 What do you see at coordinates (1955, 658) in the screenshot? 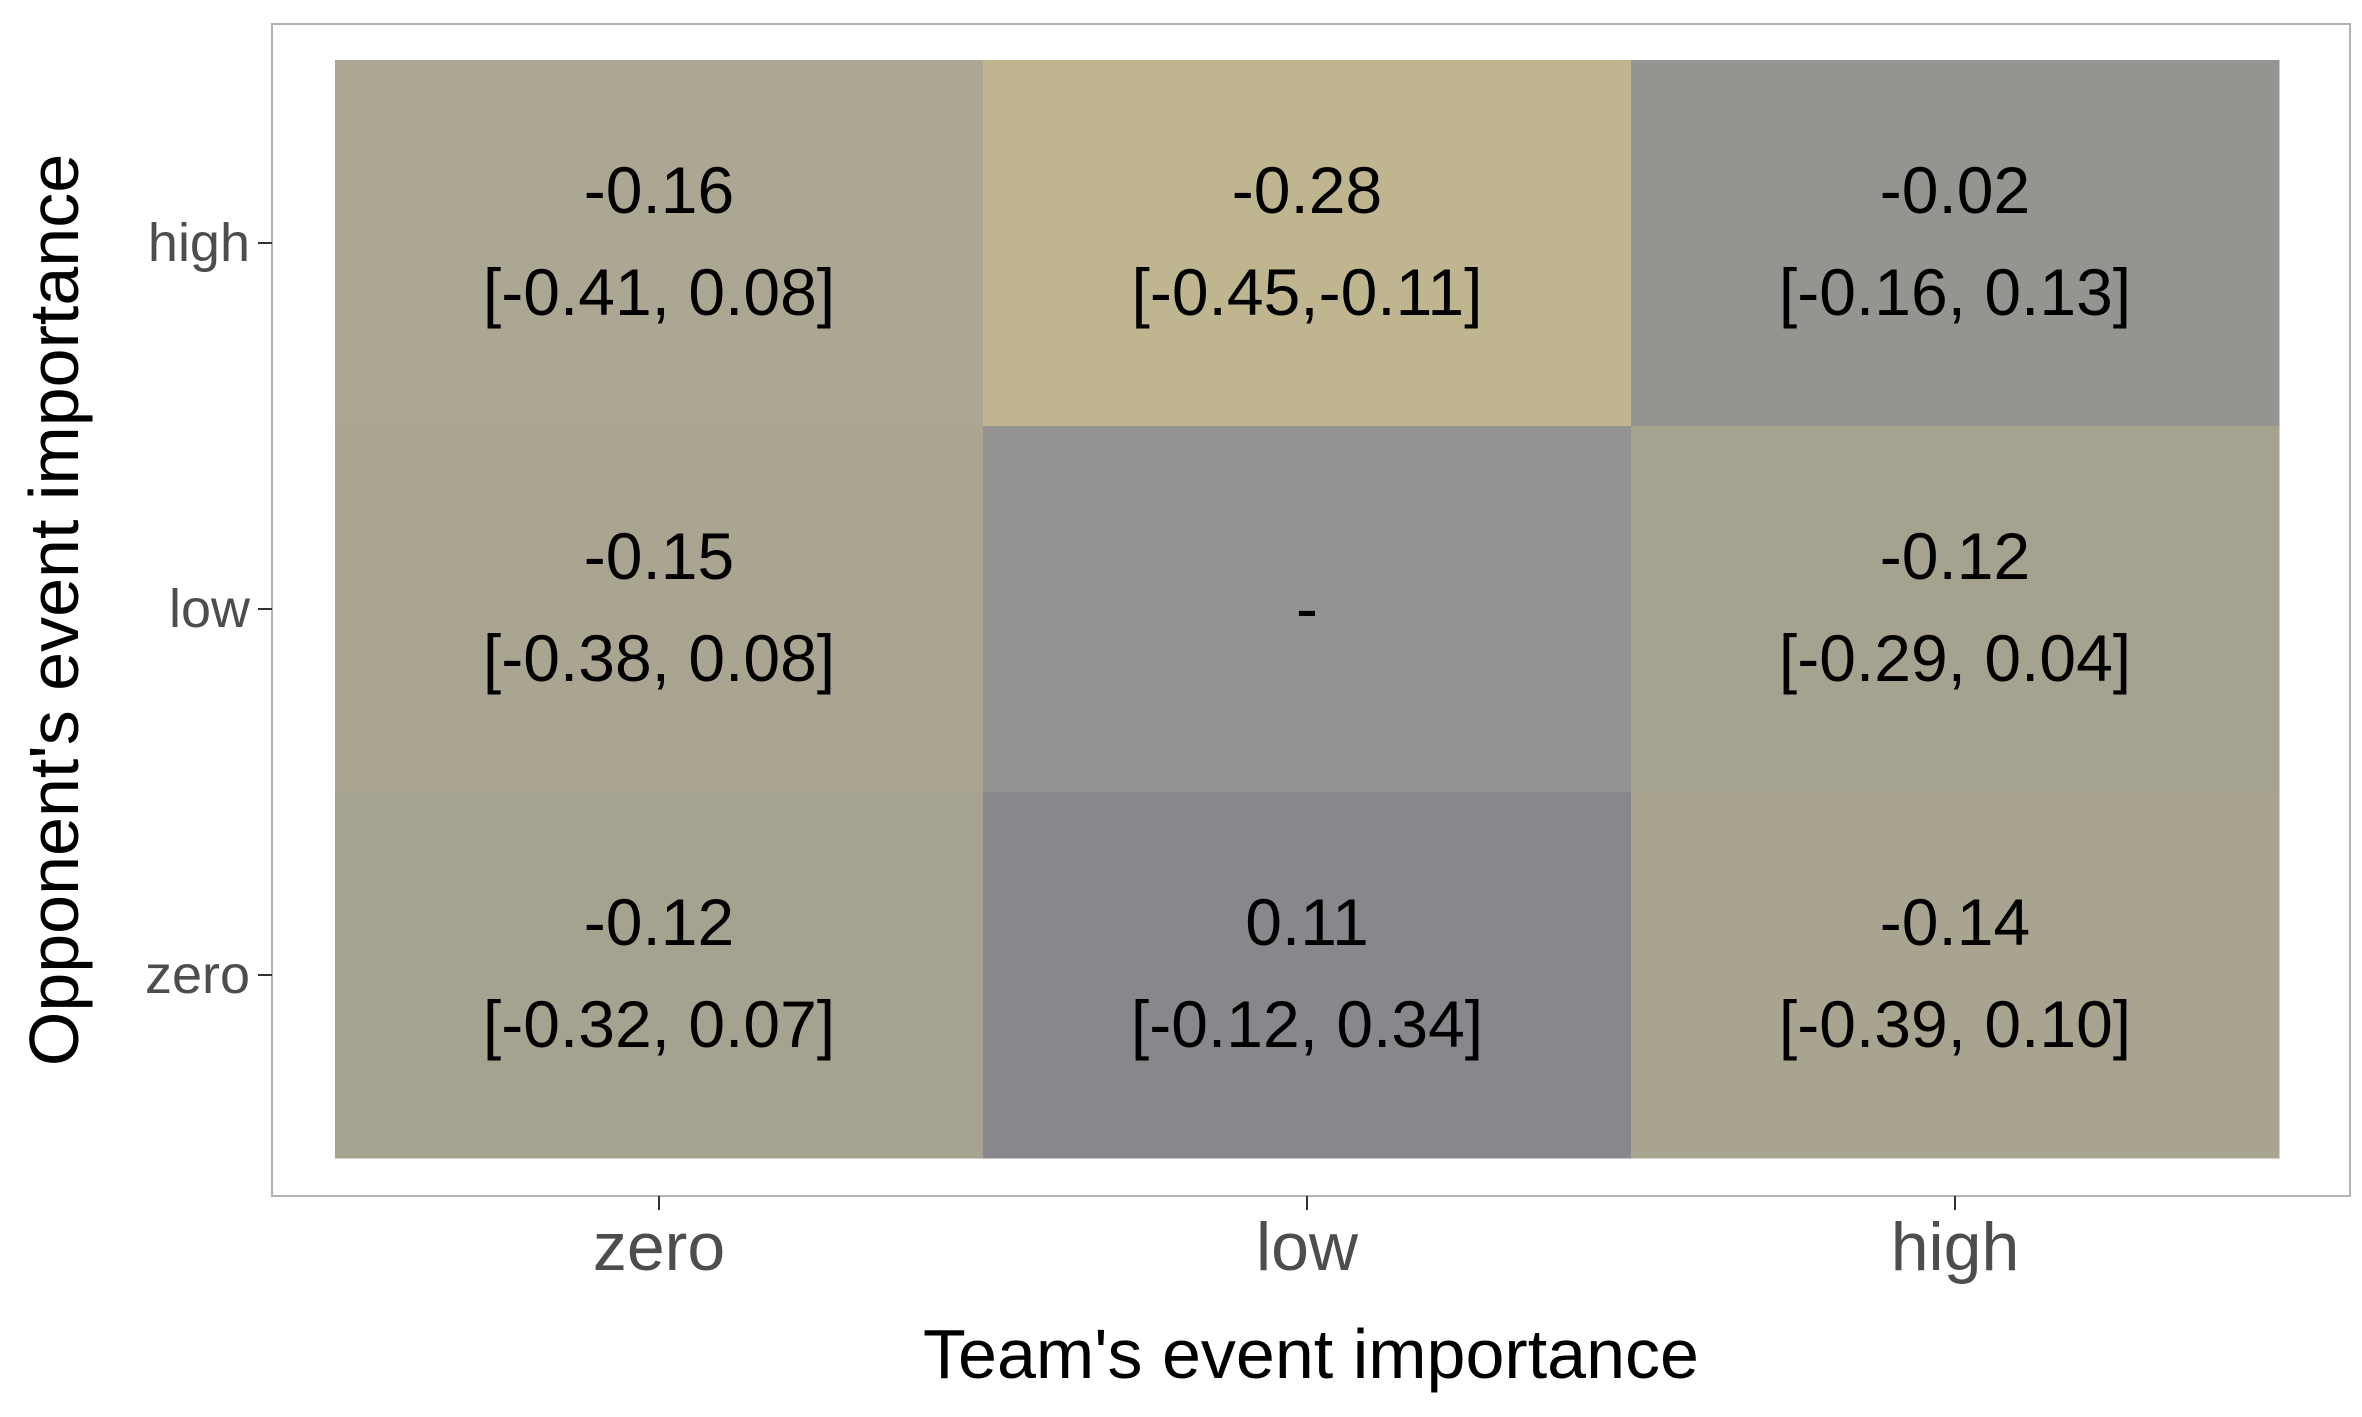
I see `cell-ci-label: [-0.29, 0.04]` at bounding box center [1955, 658].